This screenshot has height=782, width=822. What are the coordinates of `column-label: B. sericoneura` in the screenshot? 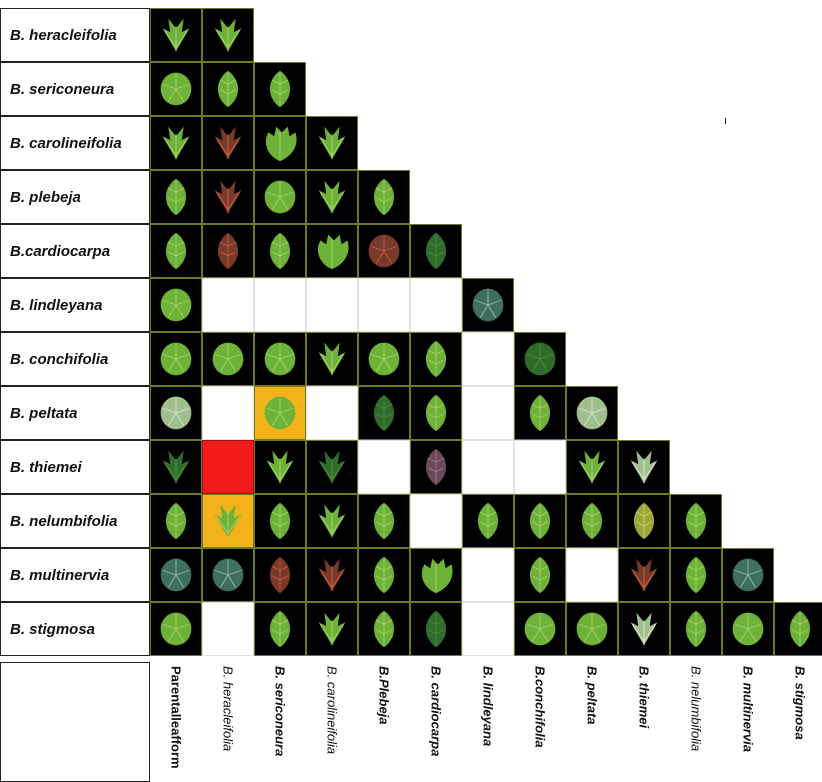 It's located at (280, 711).